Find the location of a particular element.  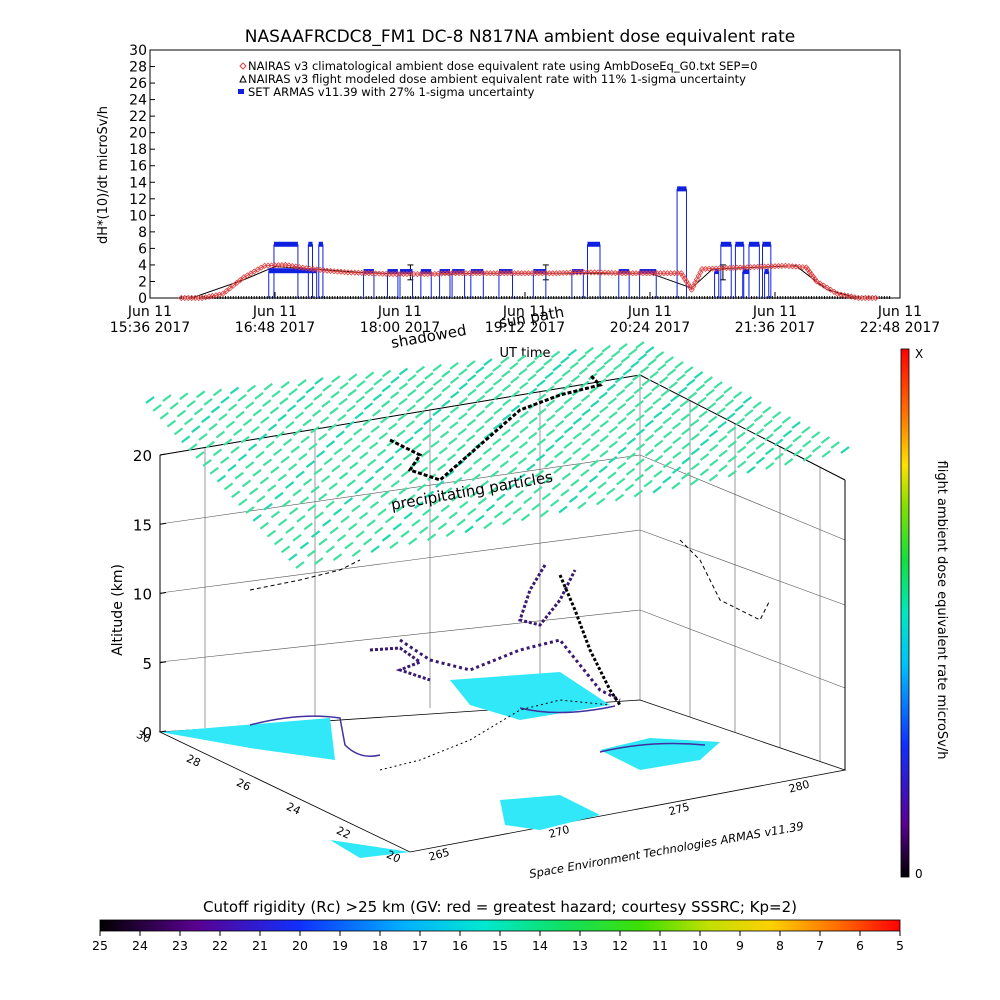

longitude-axis: 265 270 275 280 is located at coordinates (619, 821).